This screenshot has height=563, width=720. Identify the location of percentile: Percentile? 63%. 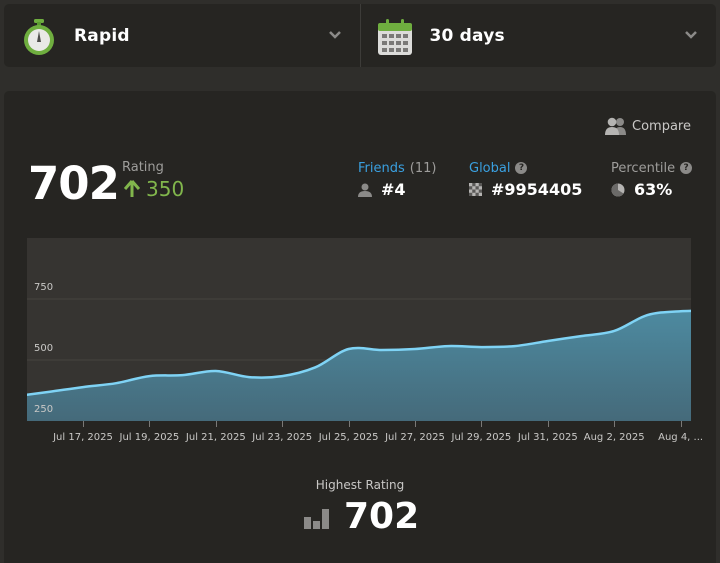
(652, 179).